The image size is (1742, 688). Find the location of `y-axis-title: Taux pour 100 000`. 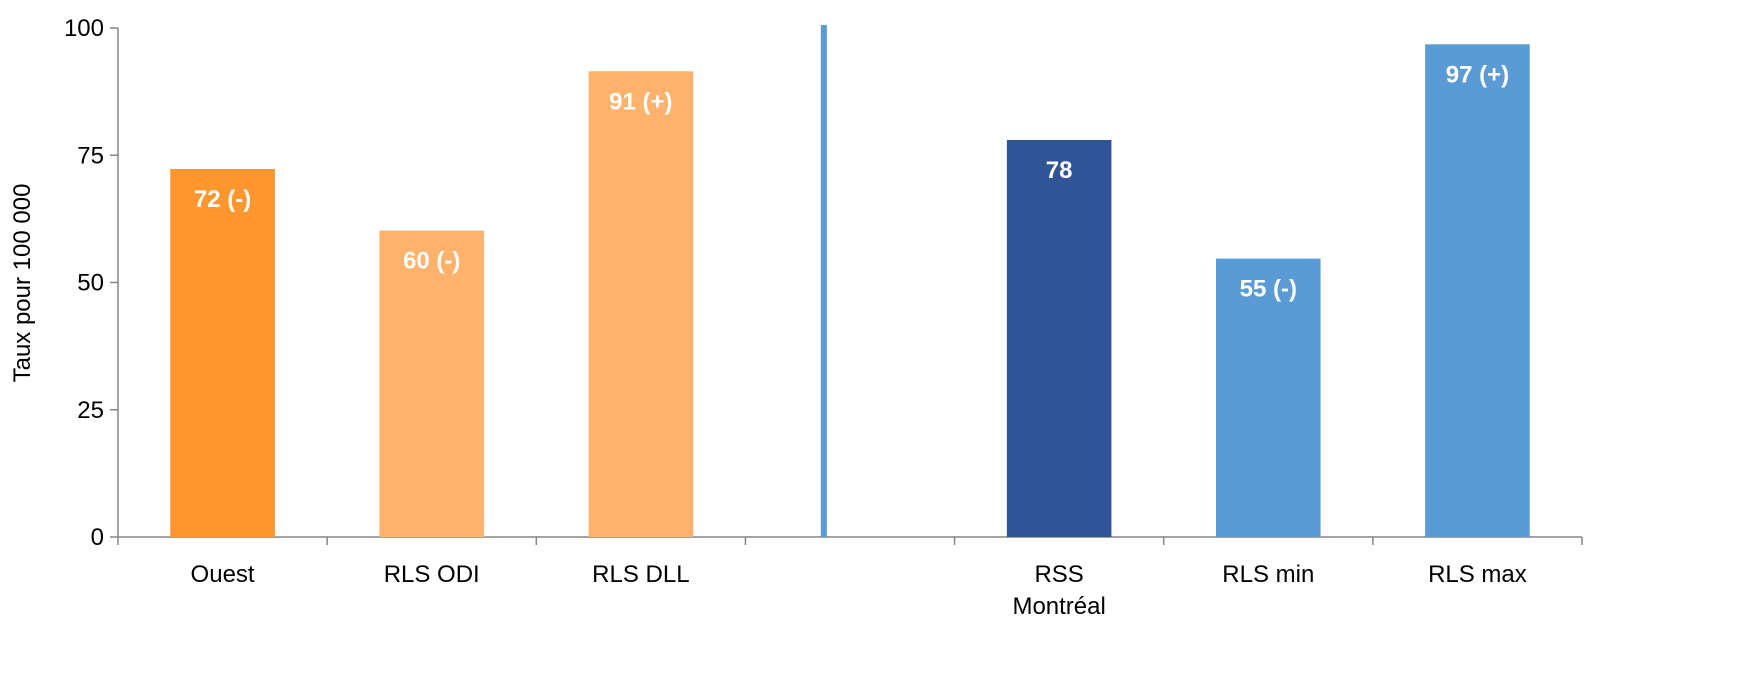

y-axis-title: Taux pour 100 000 is located at coordinates (22, 283).